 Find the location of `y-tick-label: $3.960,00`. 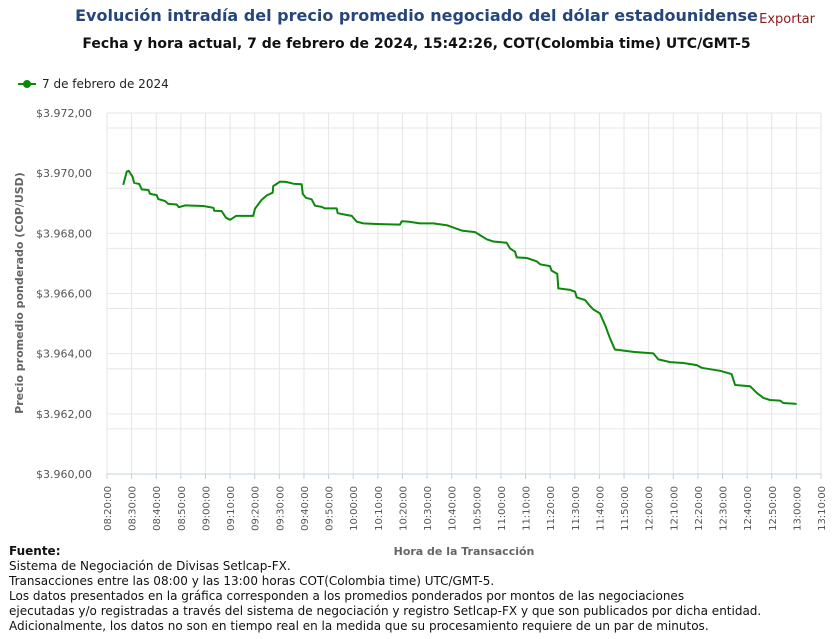

y-tick-label: $3.960,00 is located at coordinates (64, 474).